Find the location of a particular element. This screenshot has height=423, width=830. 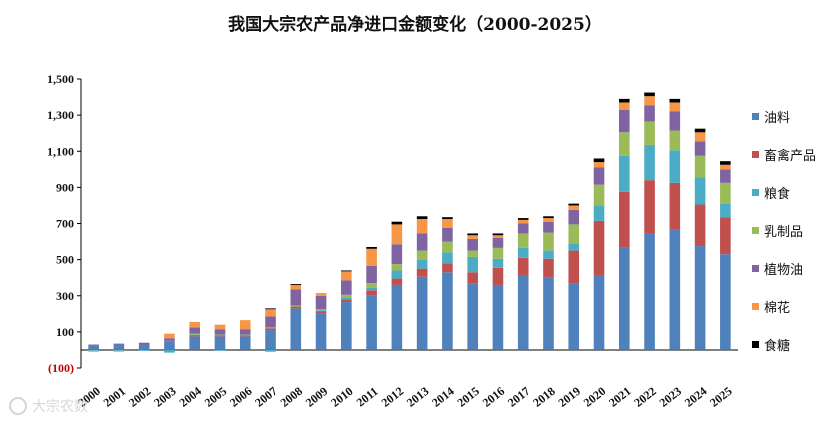

x-tick-label: 2014 is located at coordinates (443, 397).